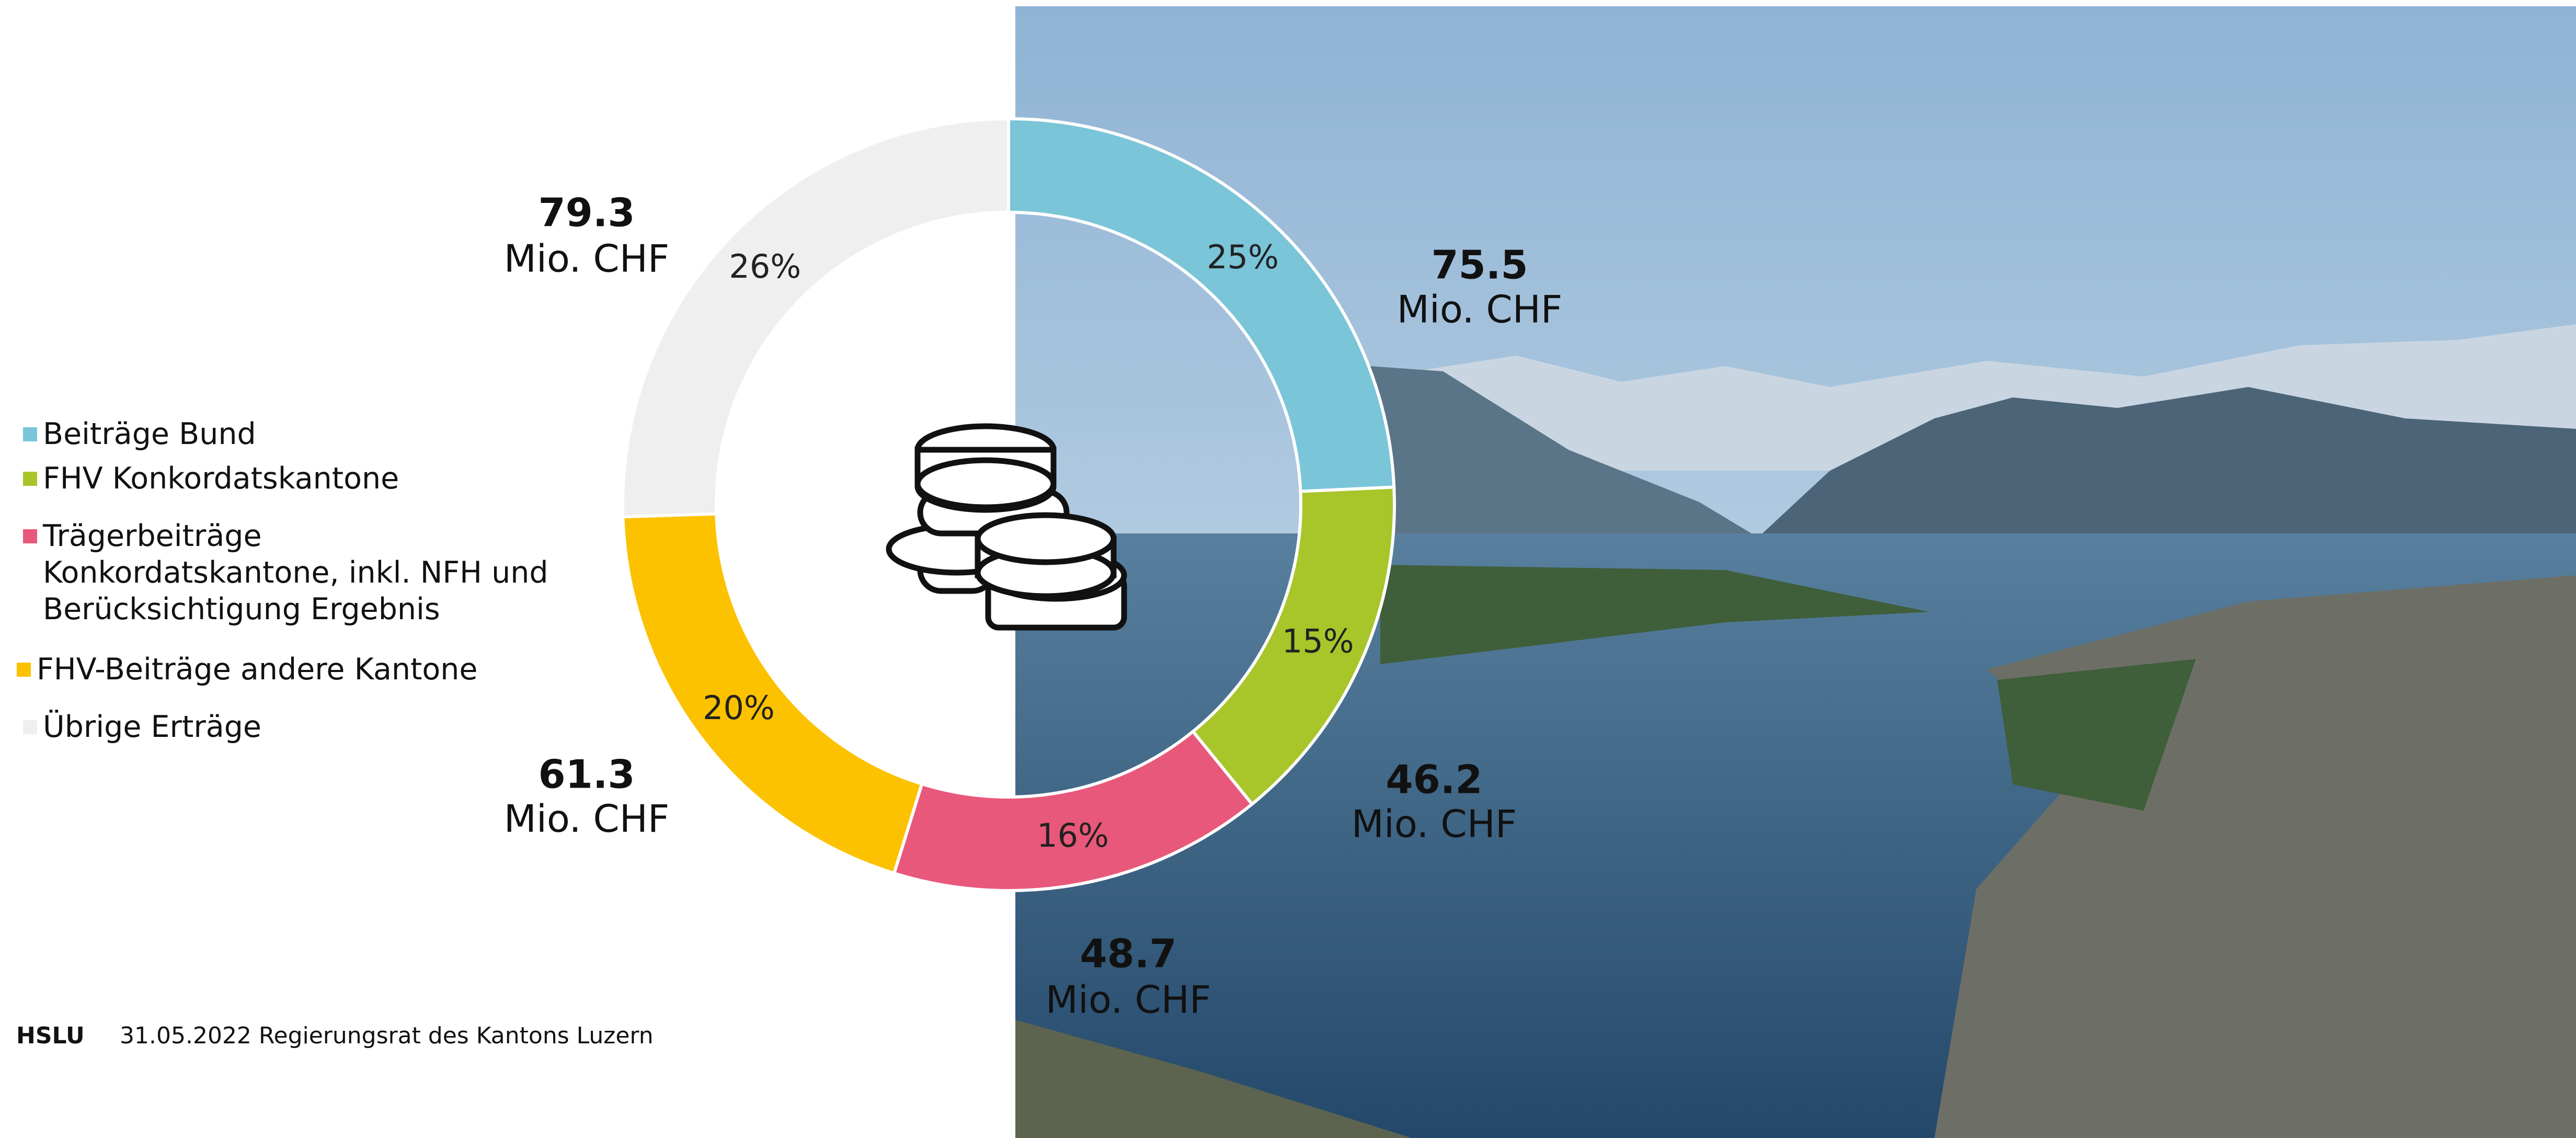 Image resolution: width=2576 pixels, height=1138 pixels. Describe the element at coordinates (152, 727) in the screenshot. I see `legend-label: Übrige Erträge` at that location.